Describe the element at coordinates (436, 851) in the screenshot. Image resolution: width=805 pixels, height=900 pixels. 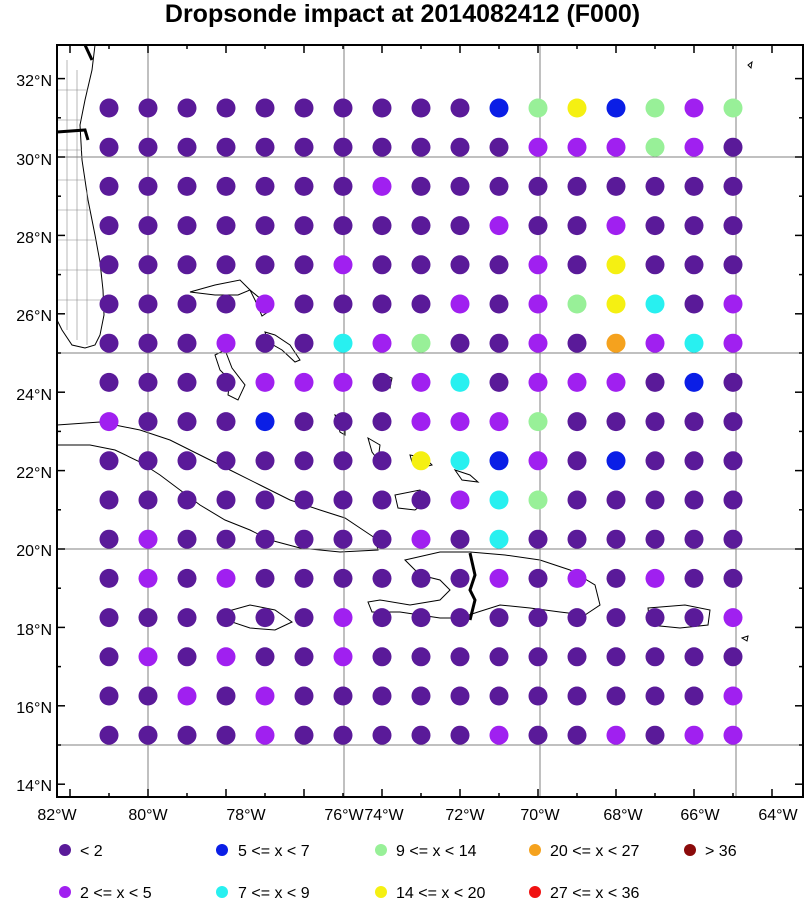
I see `legend-label: 9 <= x < 14` at that location.